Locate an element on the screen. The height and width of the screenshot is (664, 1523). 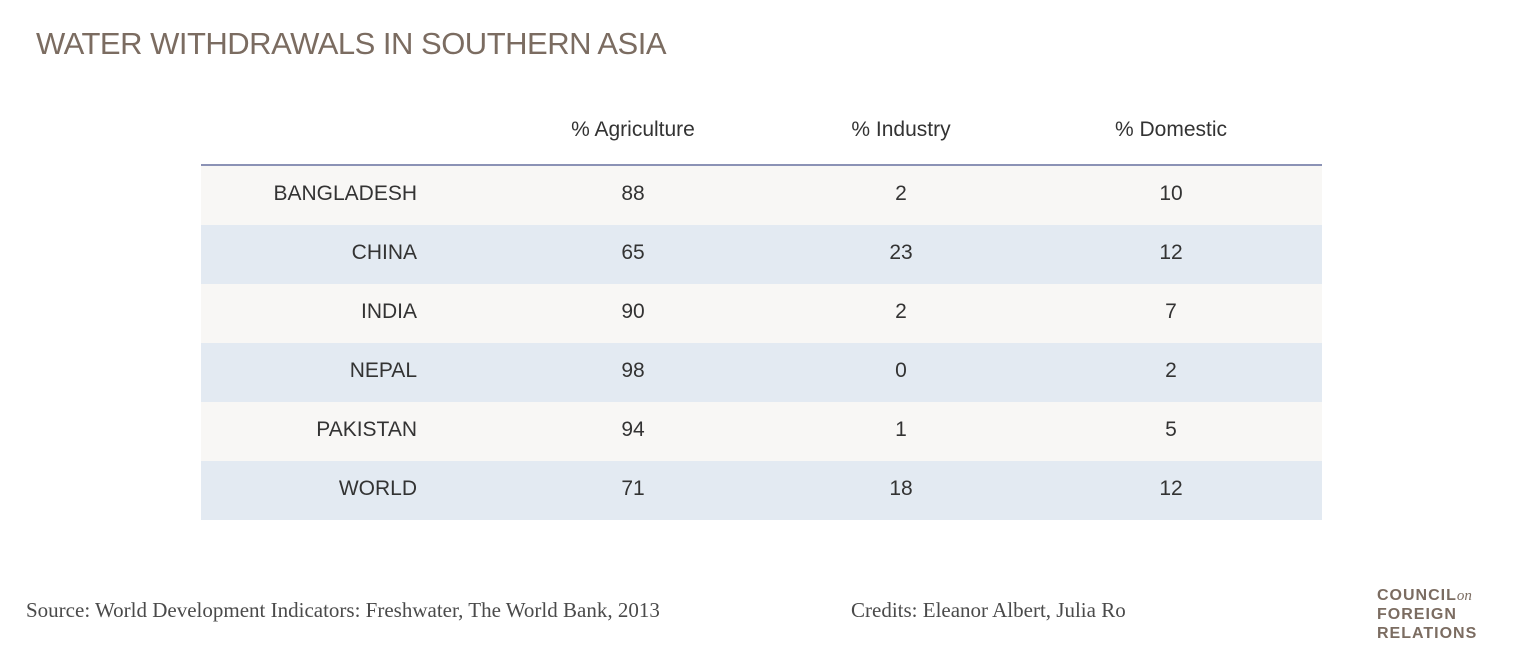
logo-line-3: RELATIONS is located at coordinates (1427, 633).